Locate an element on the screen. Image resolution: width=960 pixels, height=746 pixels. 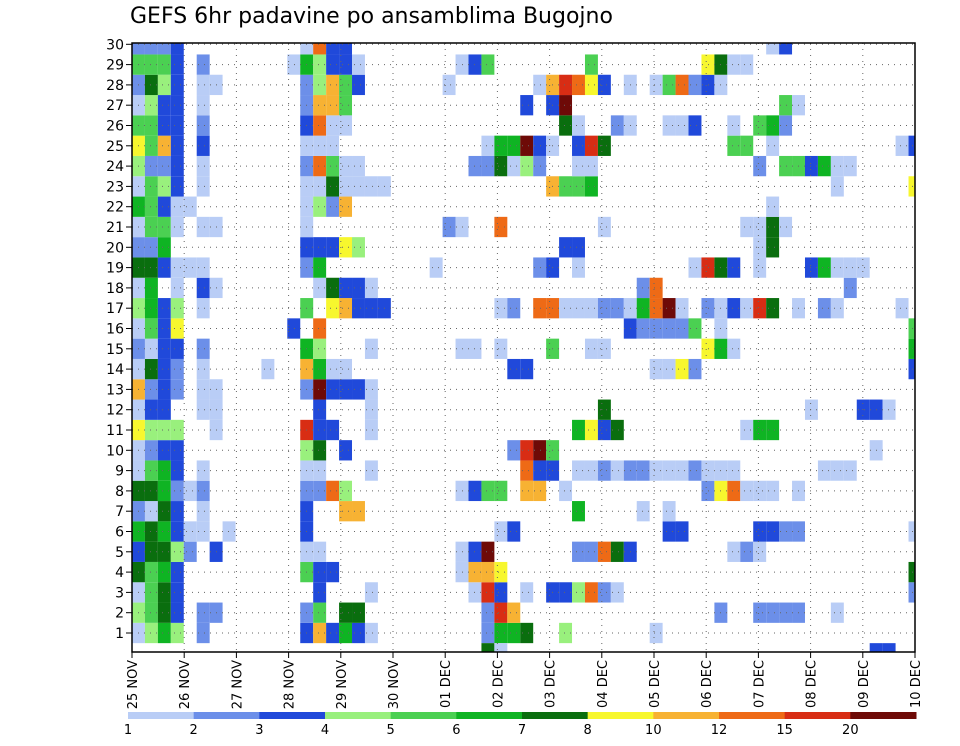
y-tick-label: 2 is located at coordinates (119, 614).